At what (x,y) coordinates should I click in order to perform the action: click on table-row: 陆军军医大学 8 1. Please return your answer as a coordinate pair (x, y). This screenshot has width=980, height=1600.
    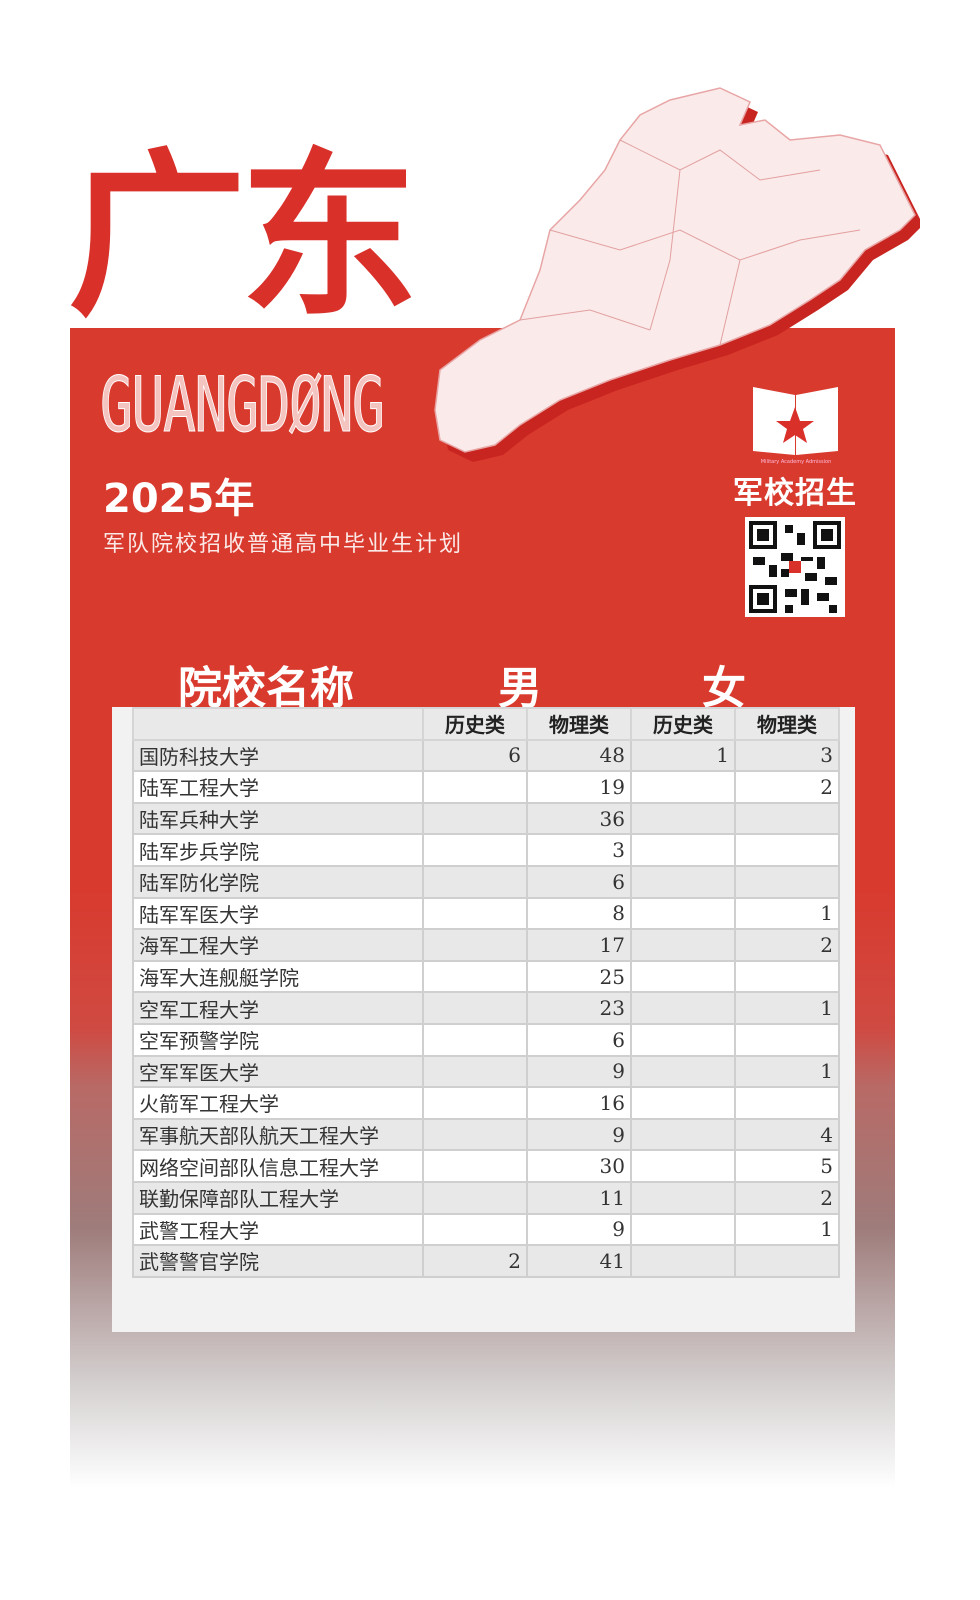
    Looking at the image, I should click on (486, 913).